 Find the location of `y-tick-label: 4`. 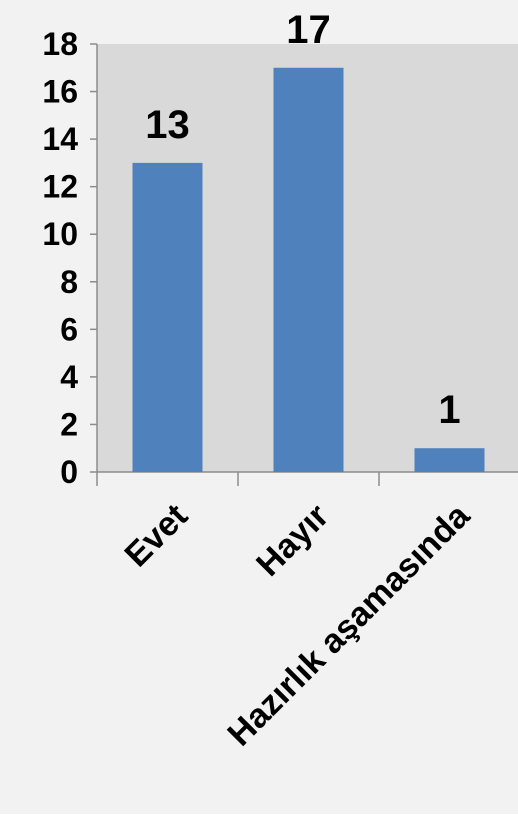

y-tick-label: 4 is located at coordinates (69, 377).